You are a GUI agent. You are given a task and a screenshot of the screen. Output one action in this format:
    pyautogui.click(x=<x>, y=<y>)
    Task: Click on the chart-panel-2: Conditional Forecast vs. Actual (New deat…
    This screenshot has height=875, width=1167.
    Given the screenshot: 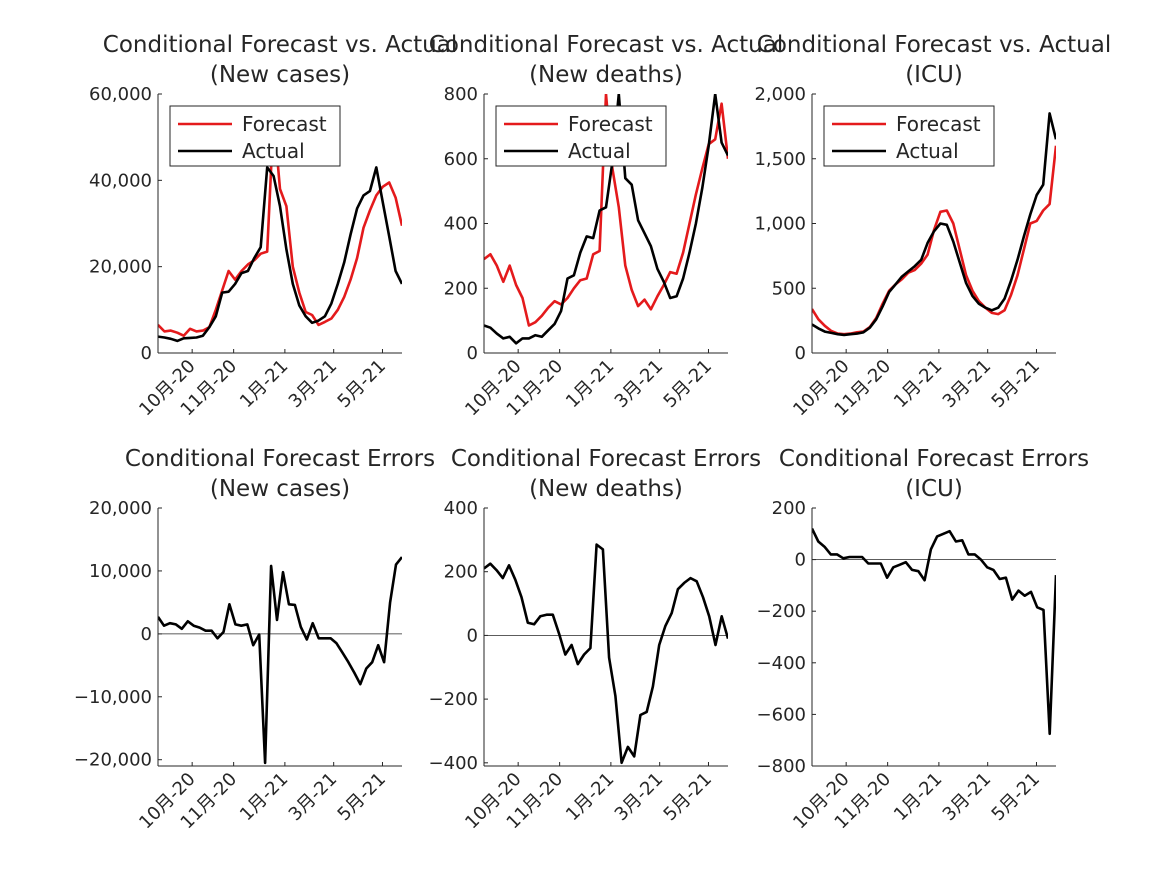 What is the action you would take?
    pyautogui.click(x=606, y=226)
    